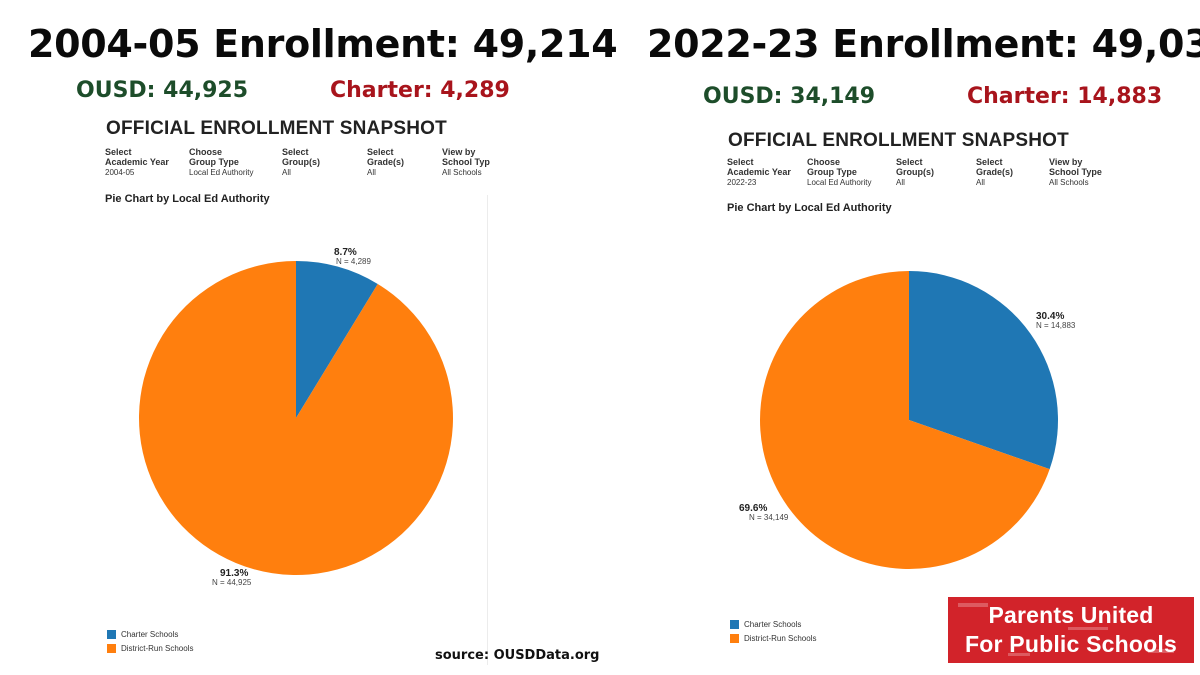 This screenshot has height=675, width=1200. I want to click on chart-frame-line, so click(487, 430).